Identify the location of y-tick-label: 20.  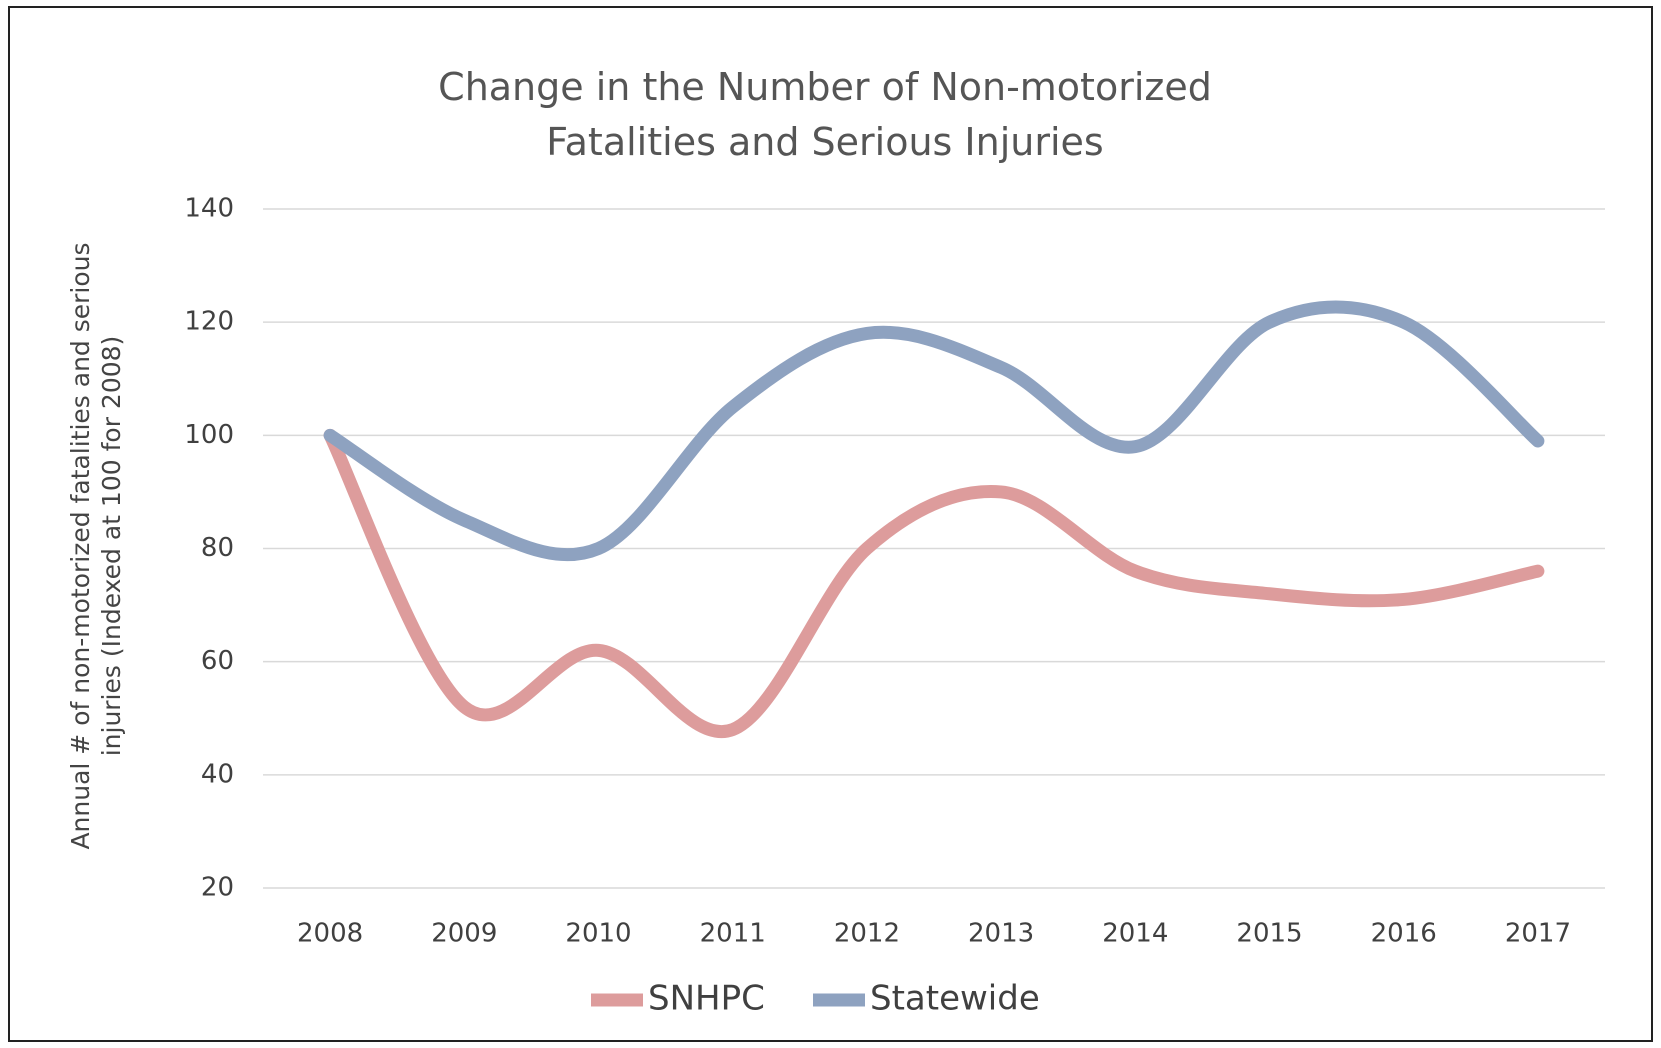
(217, 888).